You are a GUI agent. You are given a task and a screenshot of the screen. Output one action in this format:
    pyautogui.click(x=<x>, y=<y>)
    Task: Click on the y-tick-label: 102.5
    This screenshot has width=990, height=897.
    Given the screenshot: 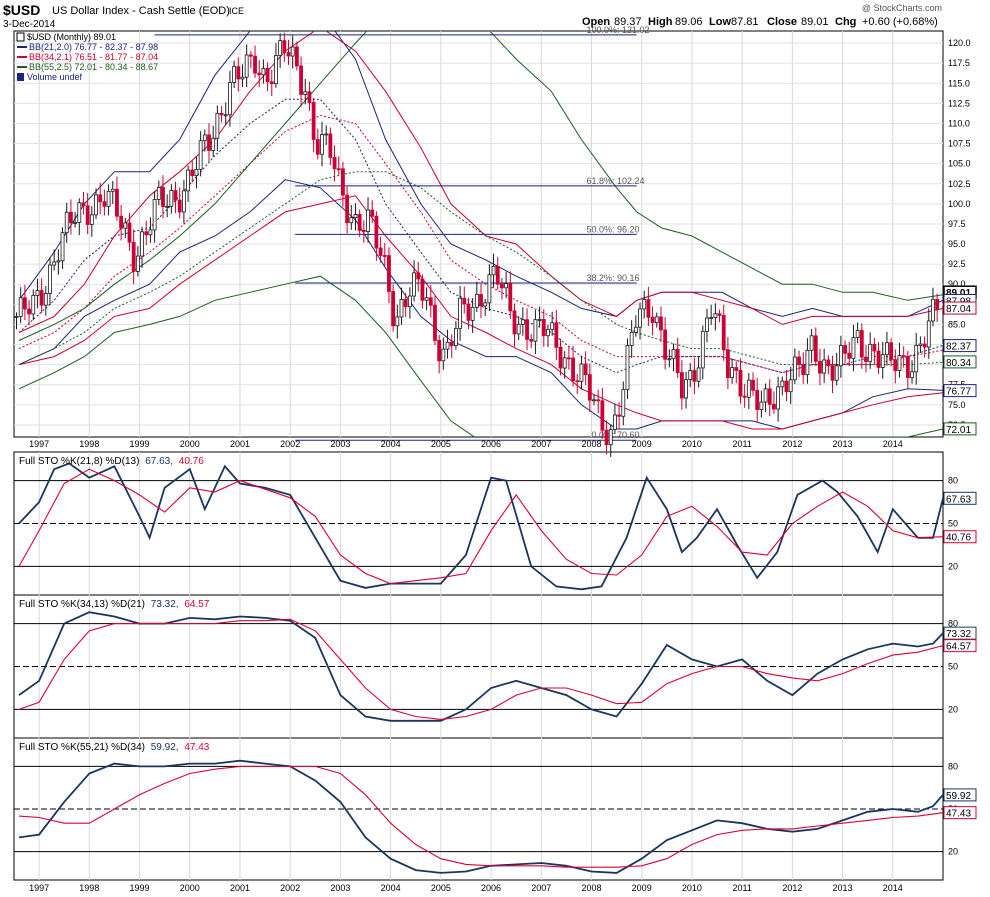 What is the action you would take?
    pyautogui.click(x=959, y=184)
    